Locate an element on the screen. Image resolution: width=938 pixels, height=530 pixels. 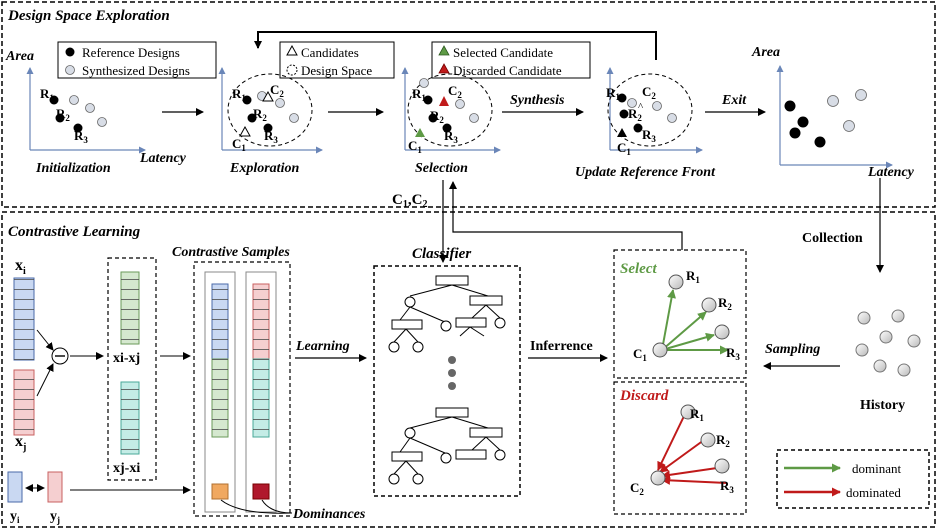
arrow-label-collection: Collection is located at coordinates (832, 238).